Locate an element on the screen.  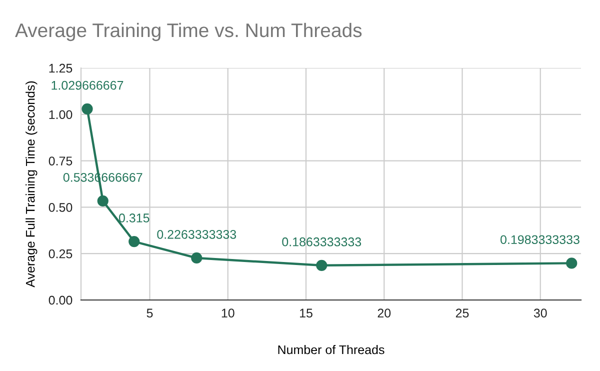
chart-title: Average Training Time vs. Num Threads is located at coordinates (188, 32).